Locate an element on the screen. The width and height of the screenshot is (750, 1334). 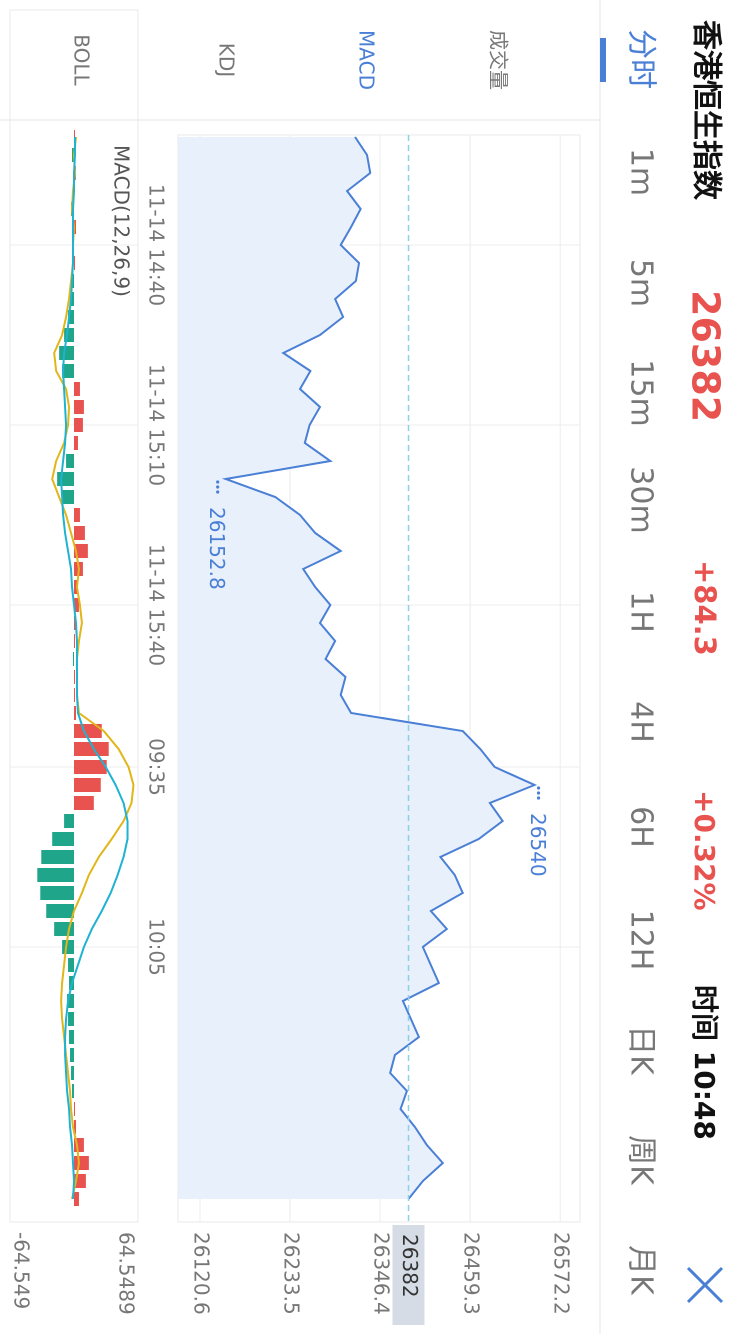
tab: 4H is located at coordinates (641, 722).